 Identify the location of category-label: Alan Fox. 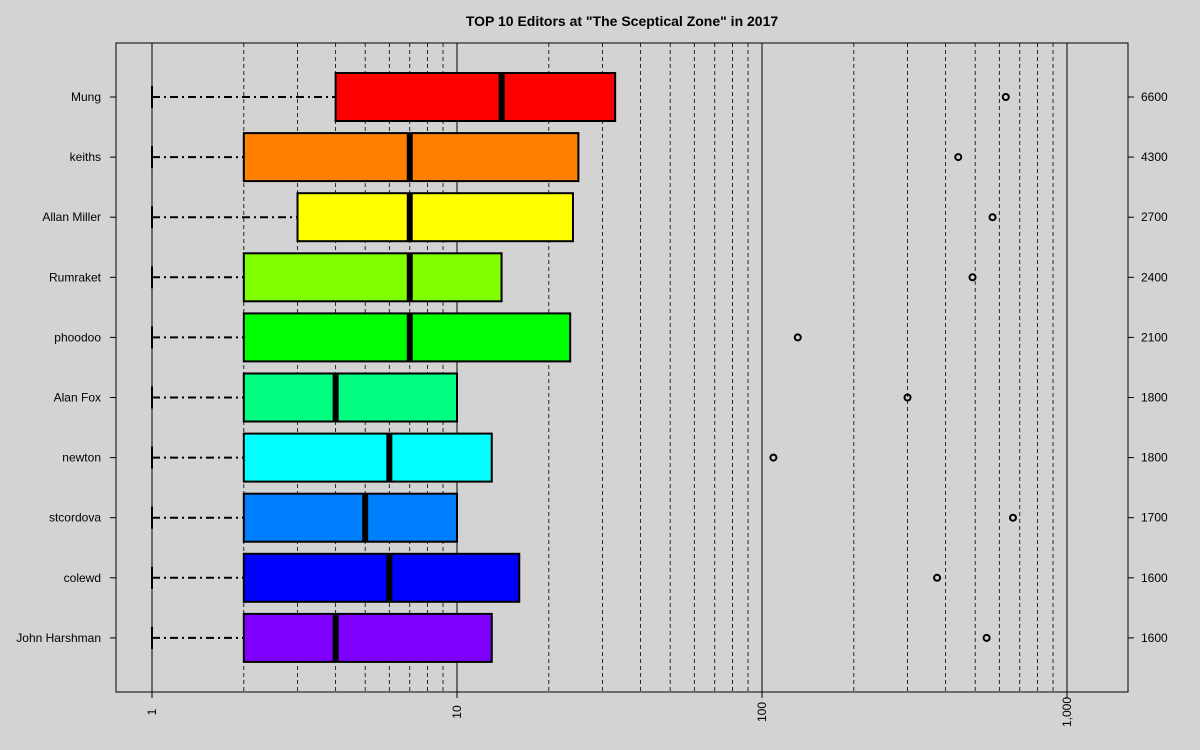
(77, 398).